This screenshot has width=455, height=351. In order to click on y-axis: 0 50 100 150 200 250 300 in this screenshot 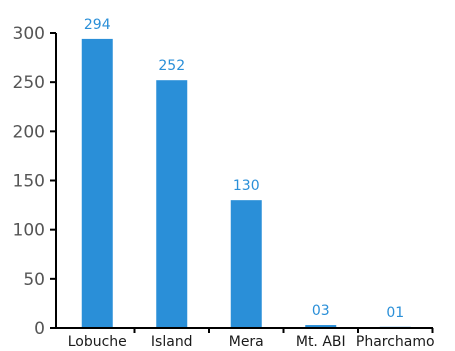, I will do `click(34, 181)`.